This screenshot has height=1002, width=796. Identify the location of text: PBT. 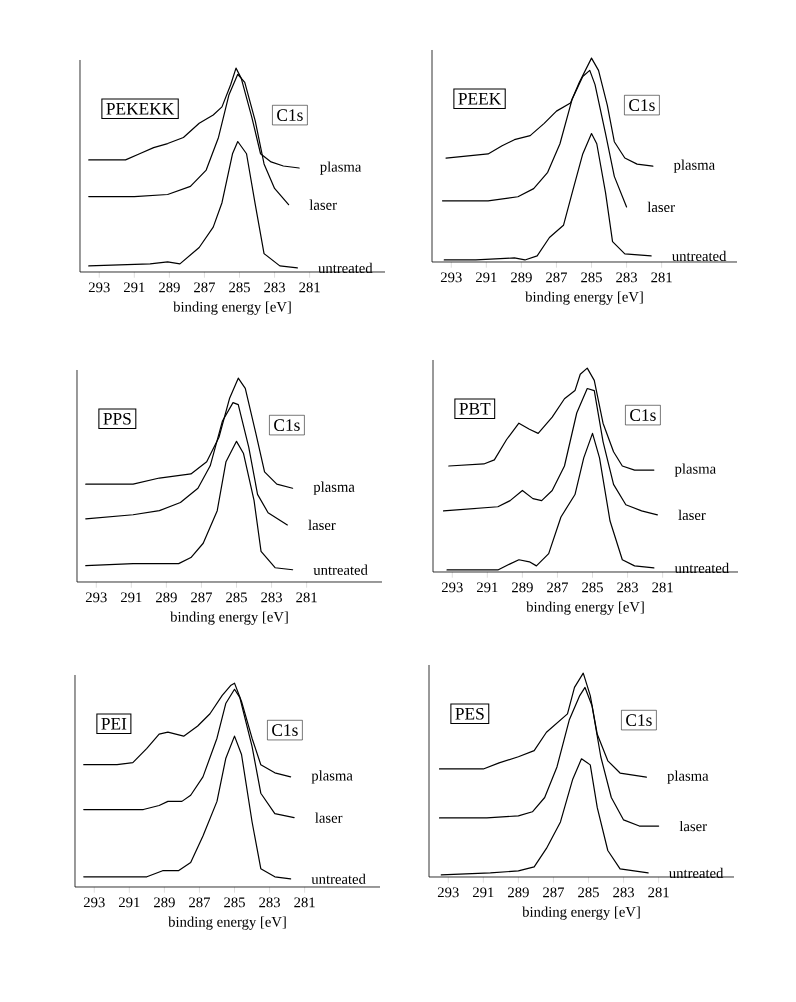
(475, 409).